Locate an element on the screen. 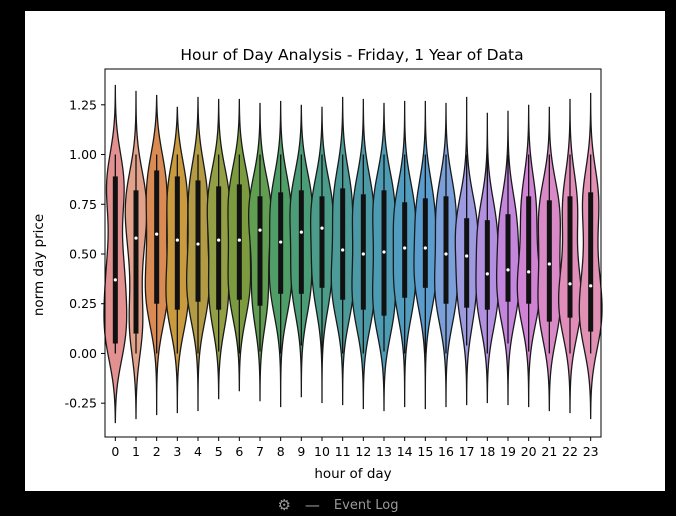 The image size is (676, 516). y-tick-label: 0.25 is located at coordinates (83, 303).